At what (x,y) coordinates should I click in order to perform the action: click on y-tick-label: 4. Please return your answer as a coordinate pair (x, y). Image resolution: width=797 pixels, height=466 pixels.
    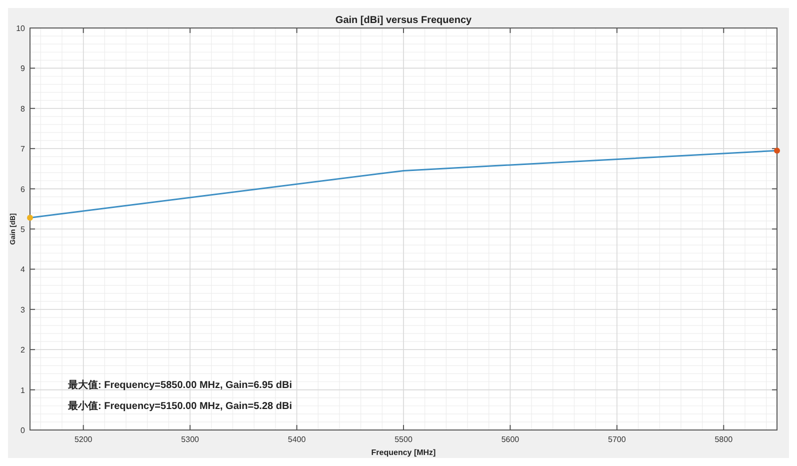
    Looking at the image, I should click on (23, 269).